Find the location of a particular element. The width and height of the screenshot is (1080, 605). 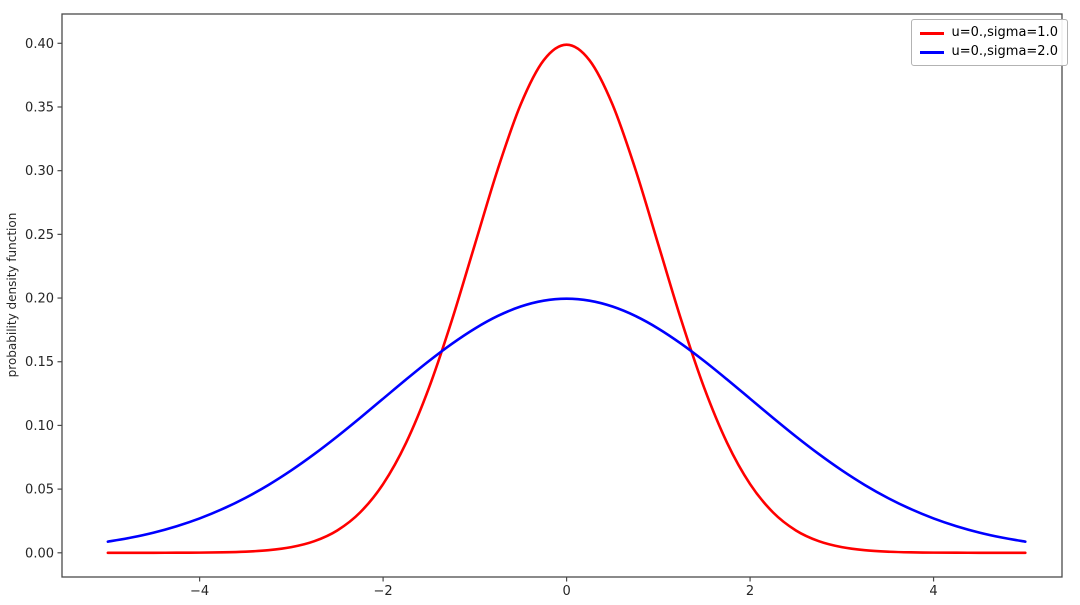

y-tick-label: 0.10 is located at coordinates (39, 426).